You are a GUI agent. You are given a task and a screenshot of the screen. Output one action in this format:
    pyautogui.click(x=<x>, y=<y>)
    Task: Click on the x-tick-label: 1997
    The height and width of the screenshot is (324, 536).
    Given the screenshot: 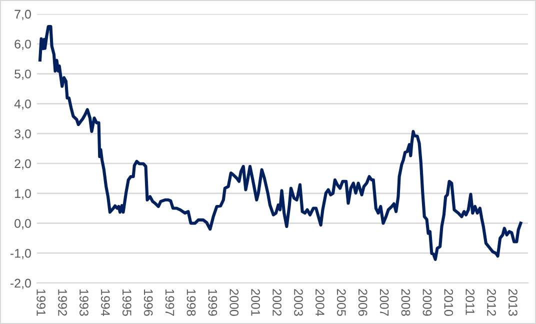 What is the action you would take?
    pyautogui.click(x=169, y=303)
    